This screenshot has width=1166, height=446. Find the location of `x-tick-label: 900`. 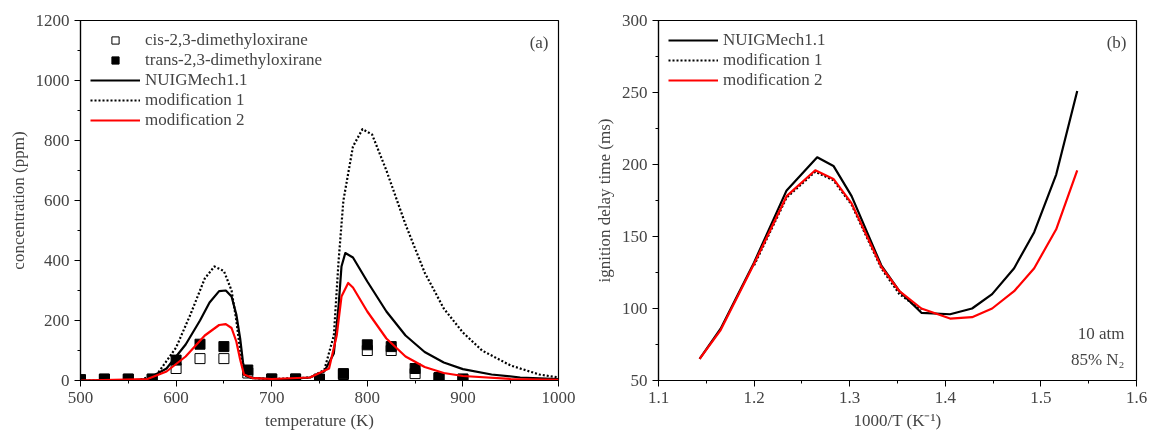

x-tick-label: 900 is located at coordinates (463, 397).